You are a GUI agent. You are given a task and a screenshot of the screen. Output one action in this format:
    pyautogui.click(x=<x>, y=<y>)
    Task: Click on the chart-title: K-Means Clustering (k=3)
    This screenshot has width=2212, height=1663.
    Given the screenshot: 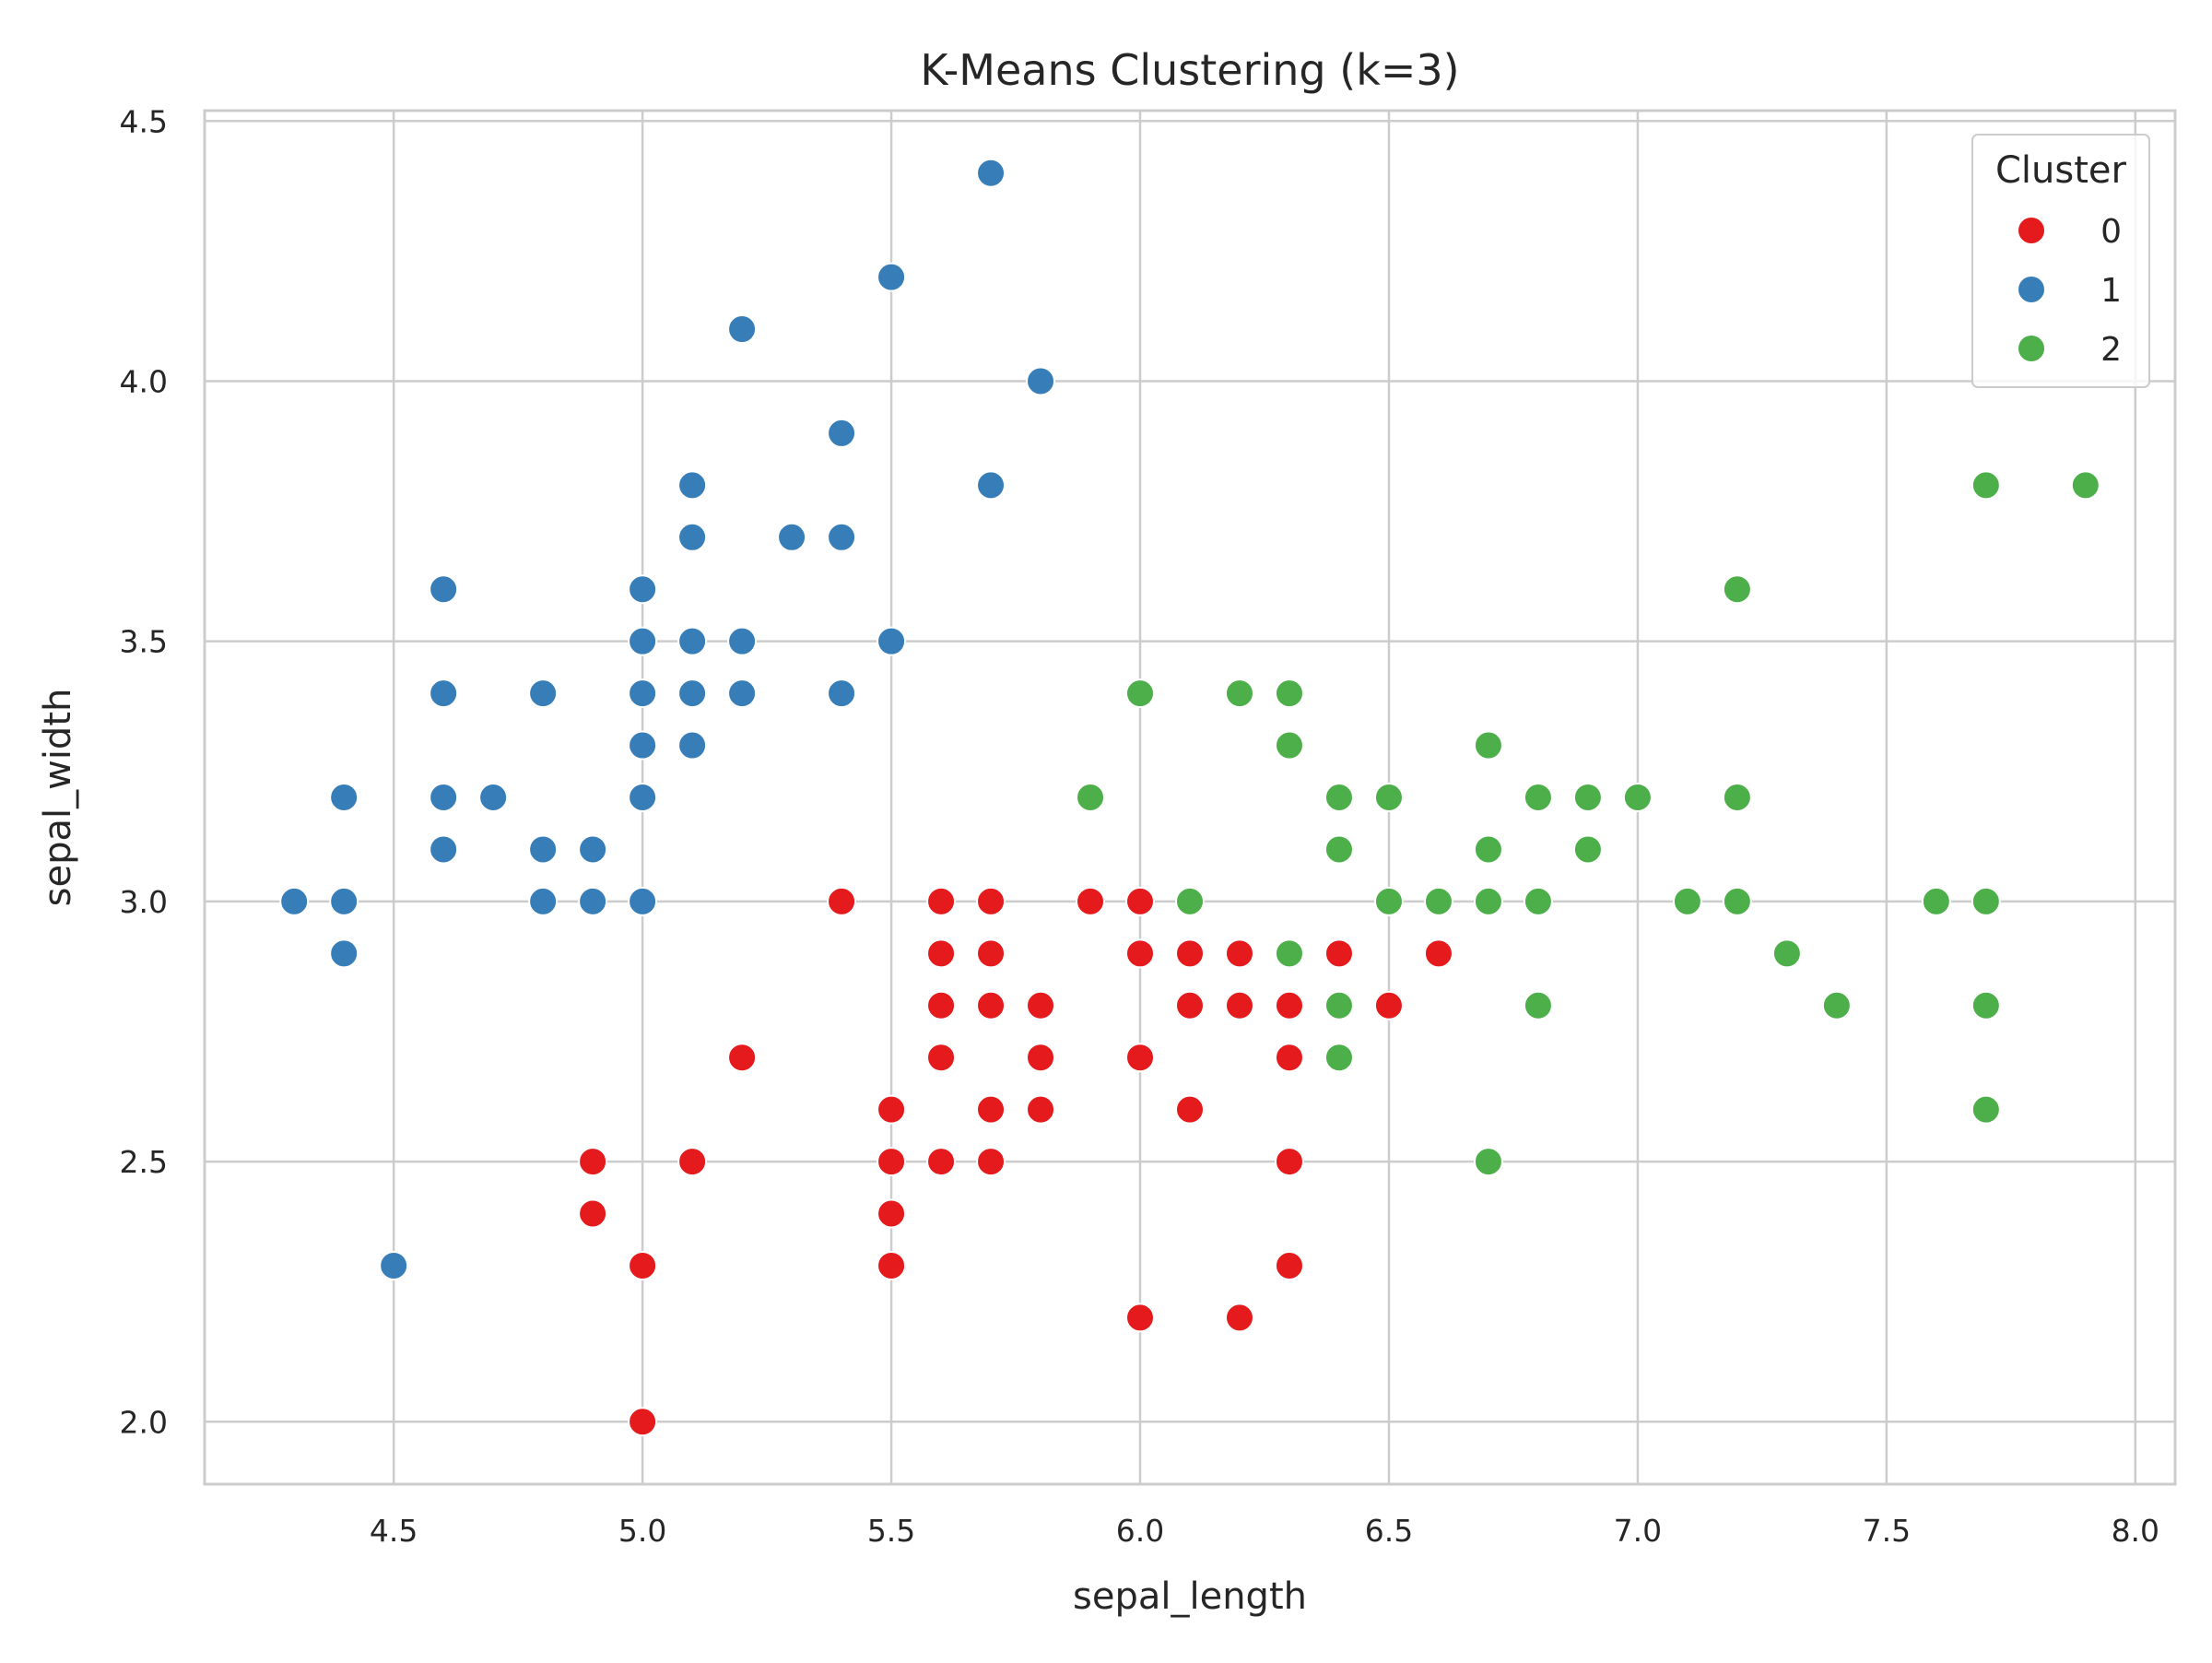 What is the action you would take?
    pyautogui.click(x=1189, y=70)
    